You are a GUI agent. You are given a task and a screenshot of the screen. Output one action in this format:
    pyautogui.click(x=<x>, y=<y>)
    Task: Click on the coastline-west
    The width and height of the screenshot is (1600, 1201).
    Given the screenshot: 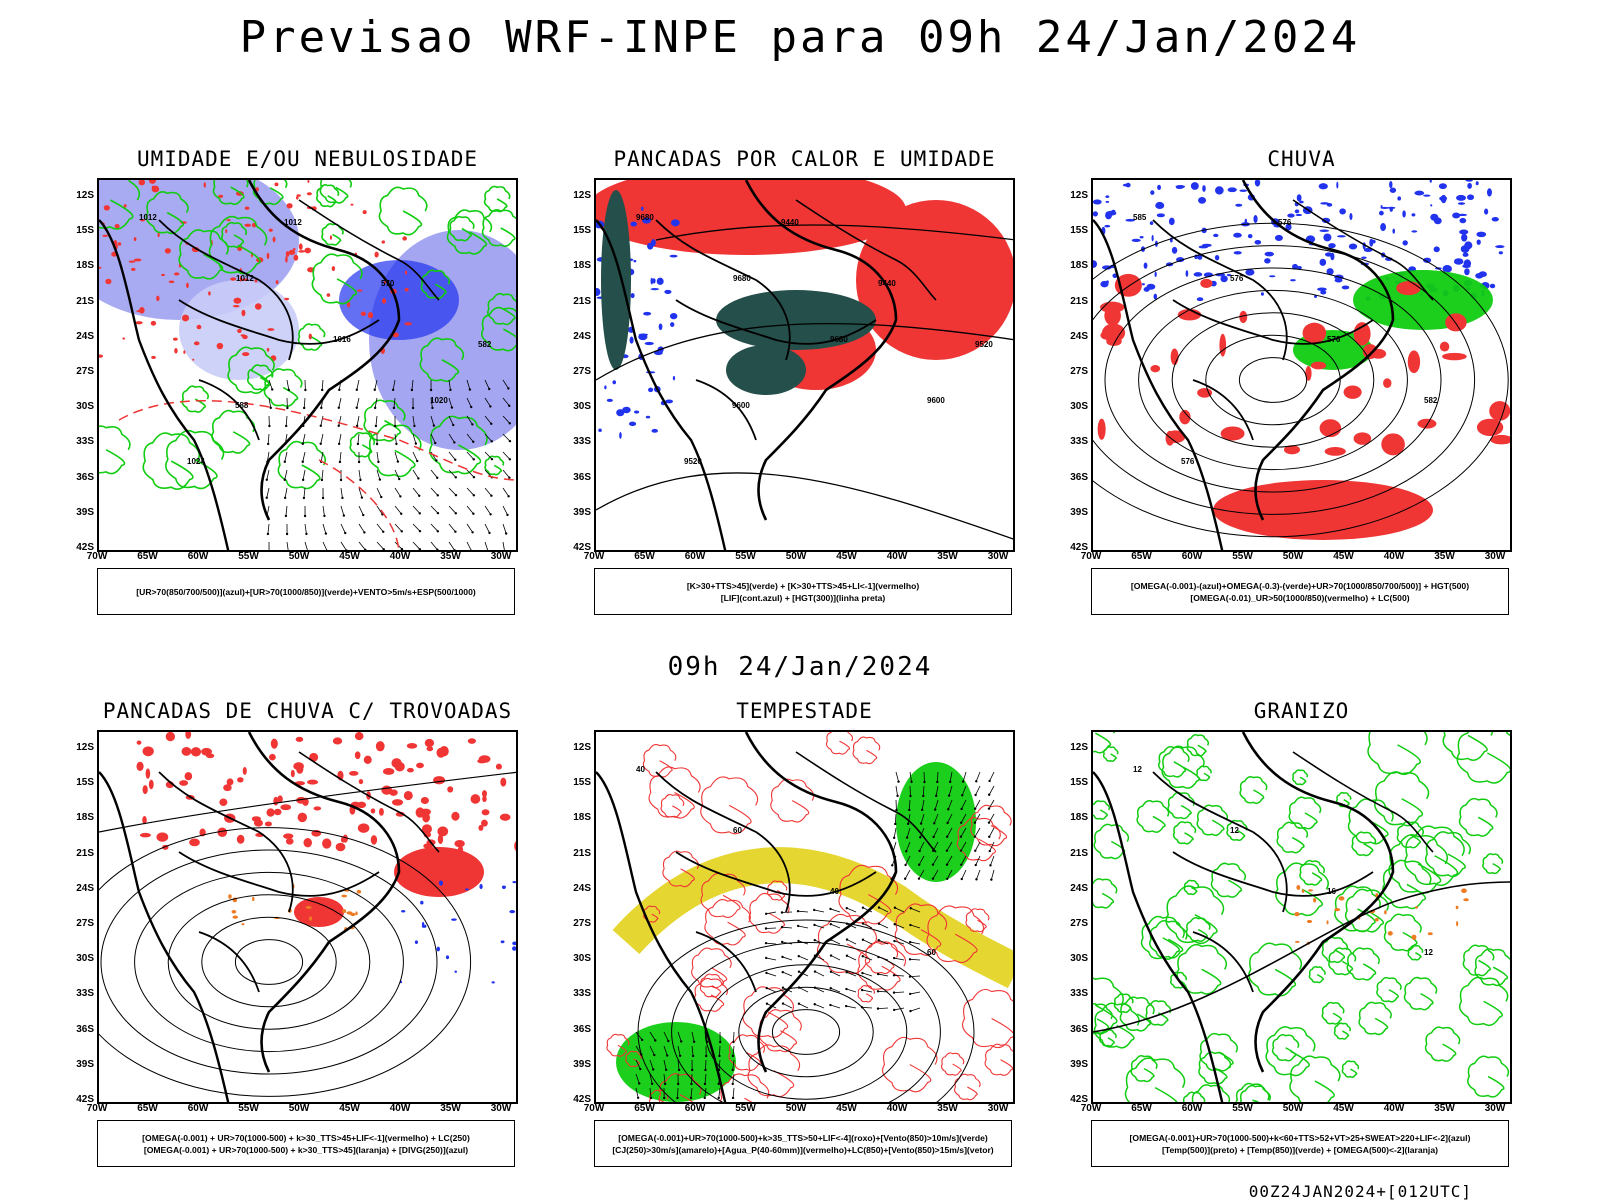 What is the action you would take?
    pyautogui.click(x=1158, y=938)
    